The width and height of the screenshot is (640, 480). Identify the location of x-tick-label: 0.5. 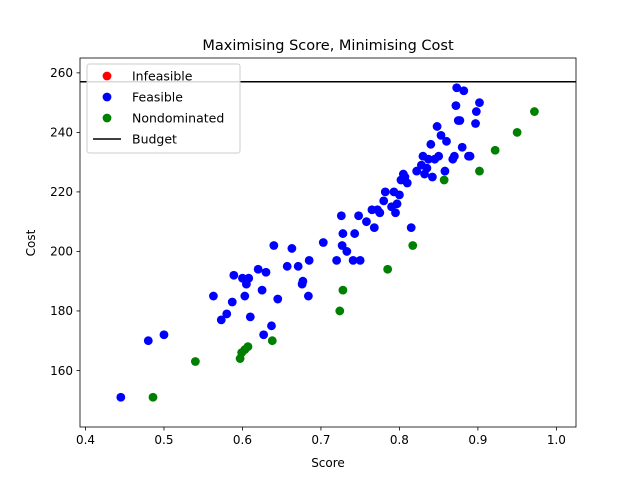
(163, 440).